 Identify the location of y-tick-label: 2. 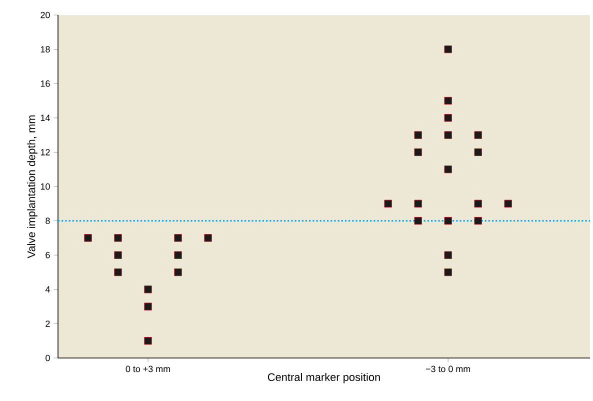
(48, 323).